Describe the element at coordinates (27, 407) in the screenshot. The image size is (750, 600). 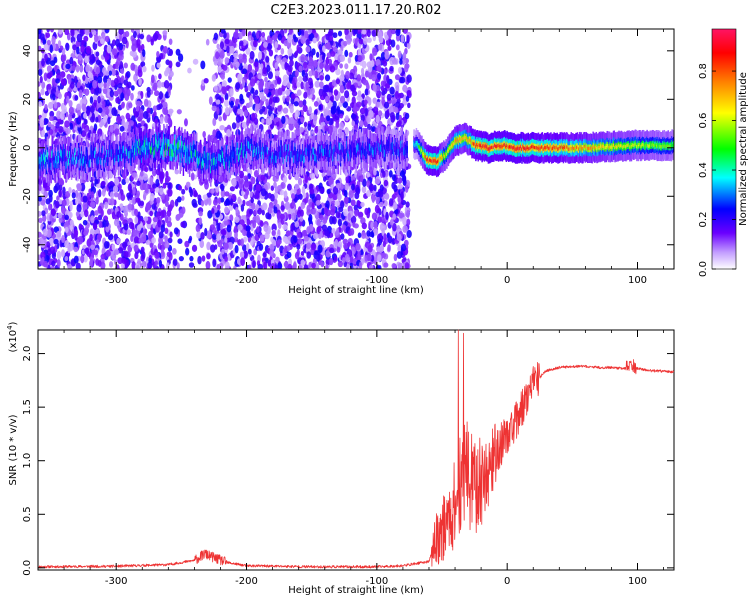
I see `snr-ytick-label: 1.5` at that location.